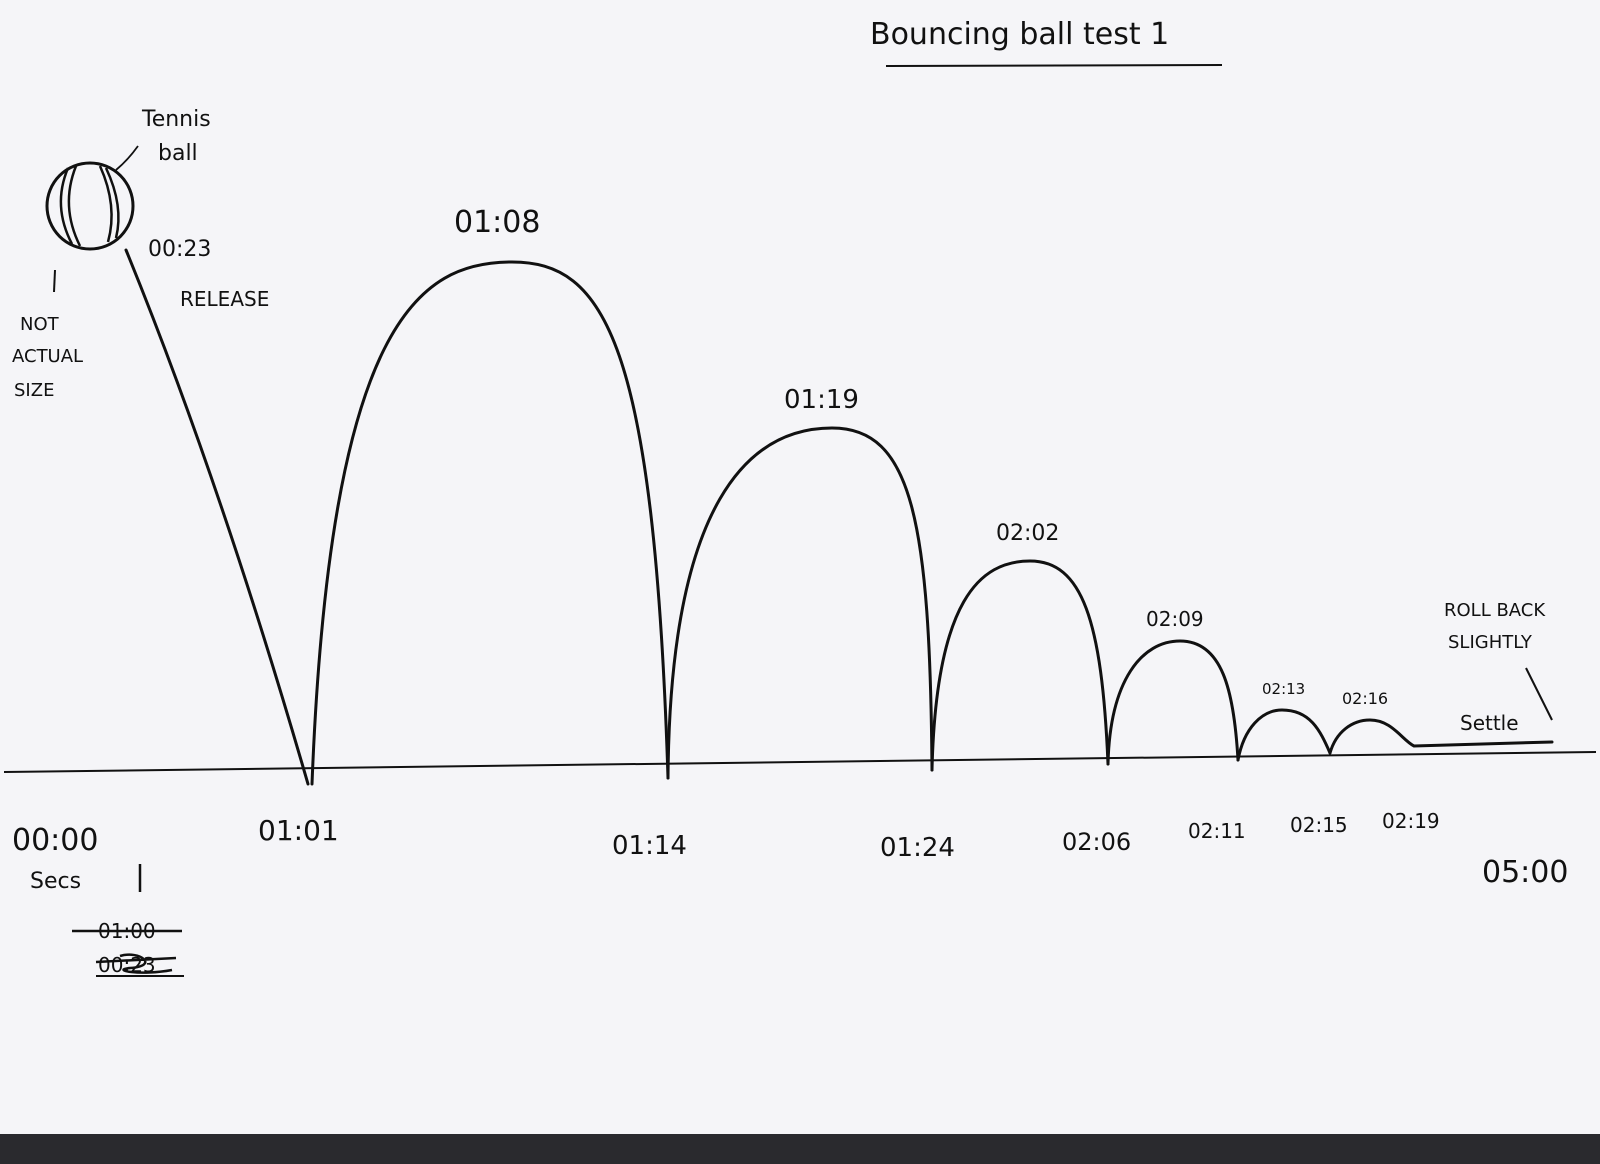 The height and width of the screenshot is (1164, 1600). I want to click on peak-label-1: 01:08, so click(497, 222).